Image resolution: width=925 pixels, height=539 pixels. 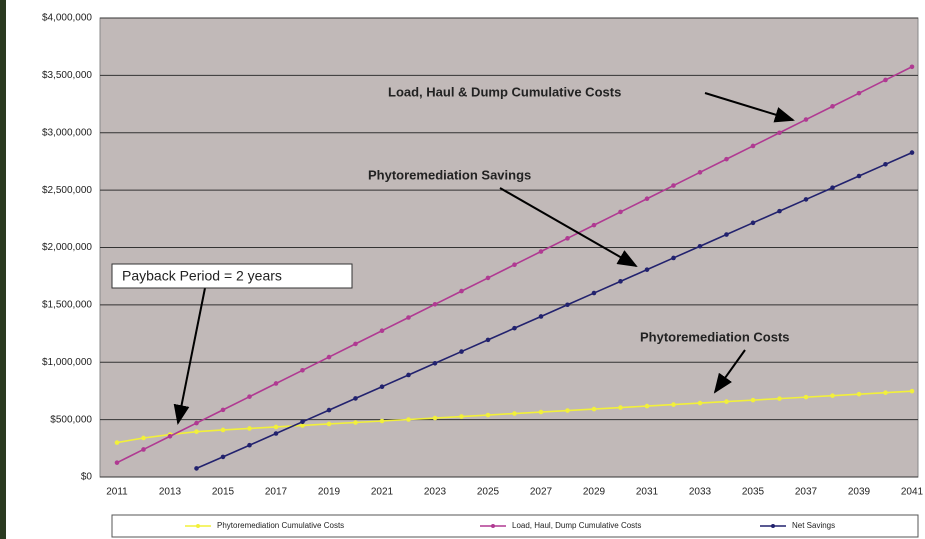 What do you see at coordinates (170, 492) in the screenshot?
I see `x-tick-label: 2013` at bounding box center [170, 492].